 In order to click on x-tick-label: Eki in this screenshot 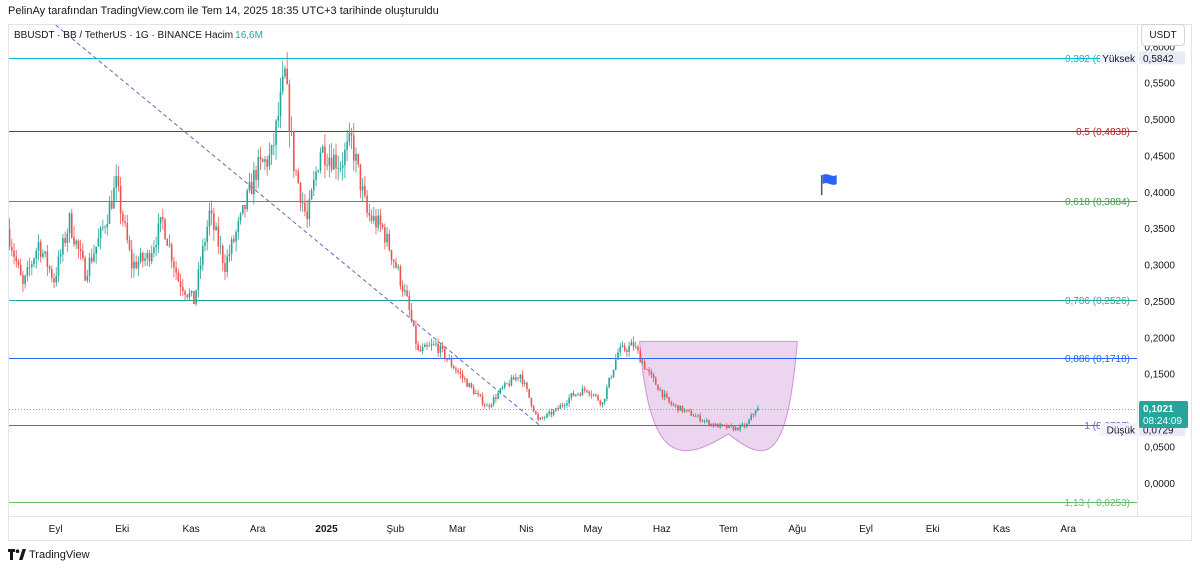, I will do `click(933, 529)`.